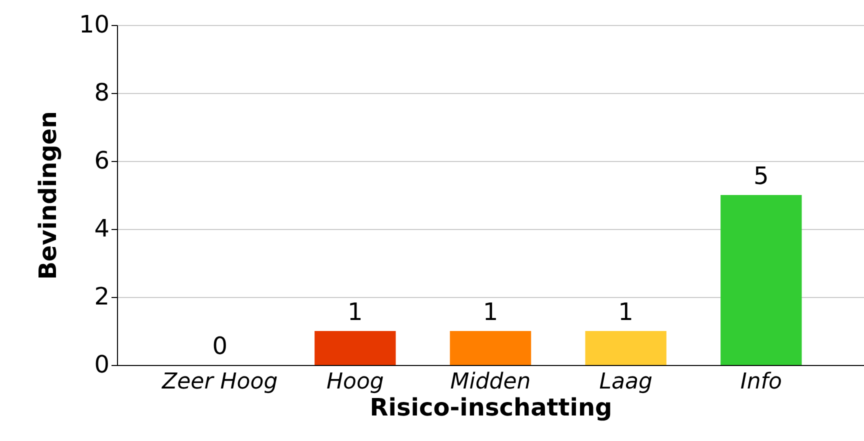  Describe the element at coordinates (355, 382) in the screenshot. I see `x-tick-label: Hoog` at that location.